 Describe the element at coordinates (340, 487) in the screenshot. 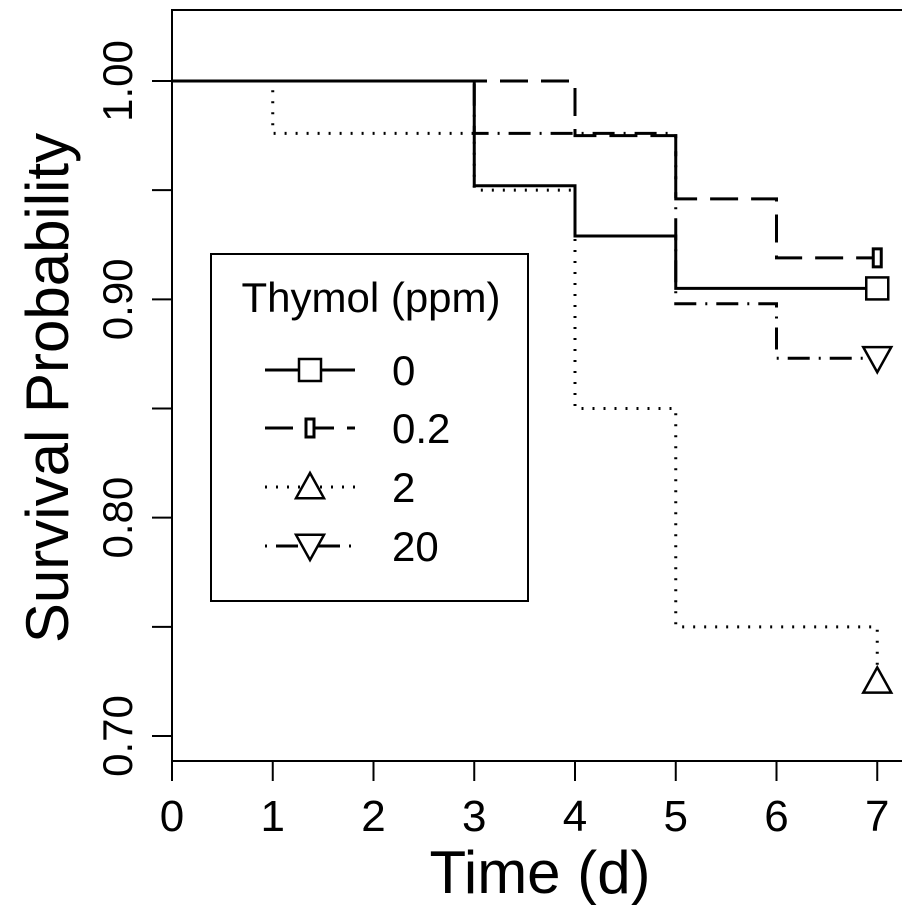

I see `legend-entry: 2` at that location.